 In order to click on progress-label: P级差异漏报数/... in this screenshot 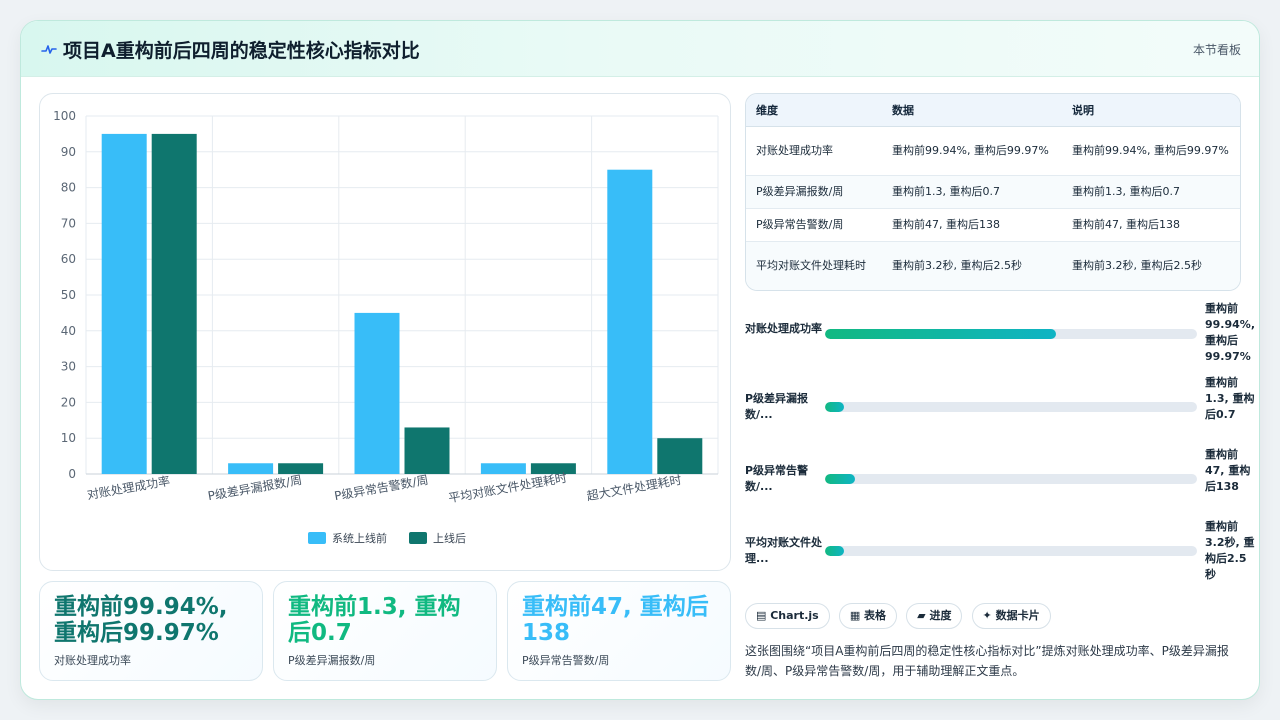, I will do `click(777, 406)`.